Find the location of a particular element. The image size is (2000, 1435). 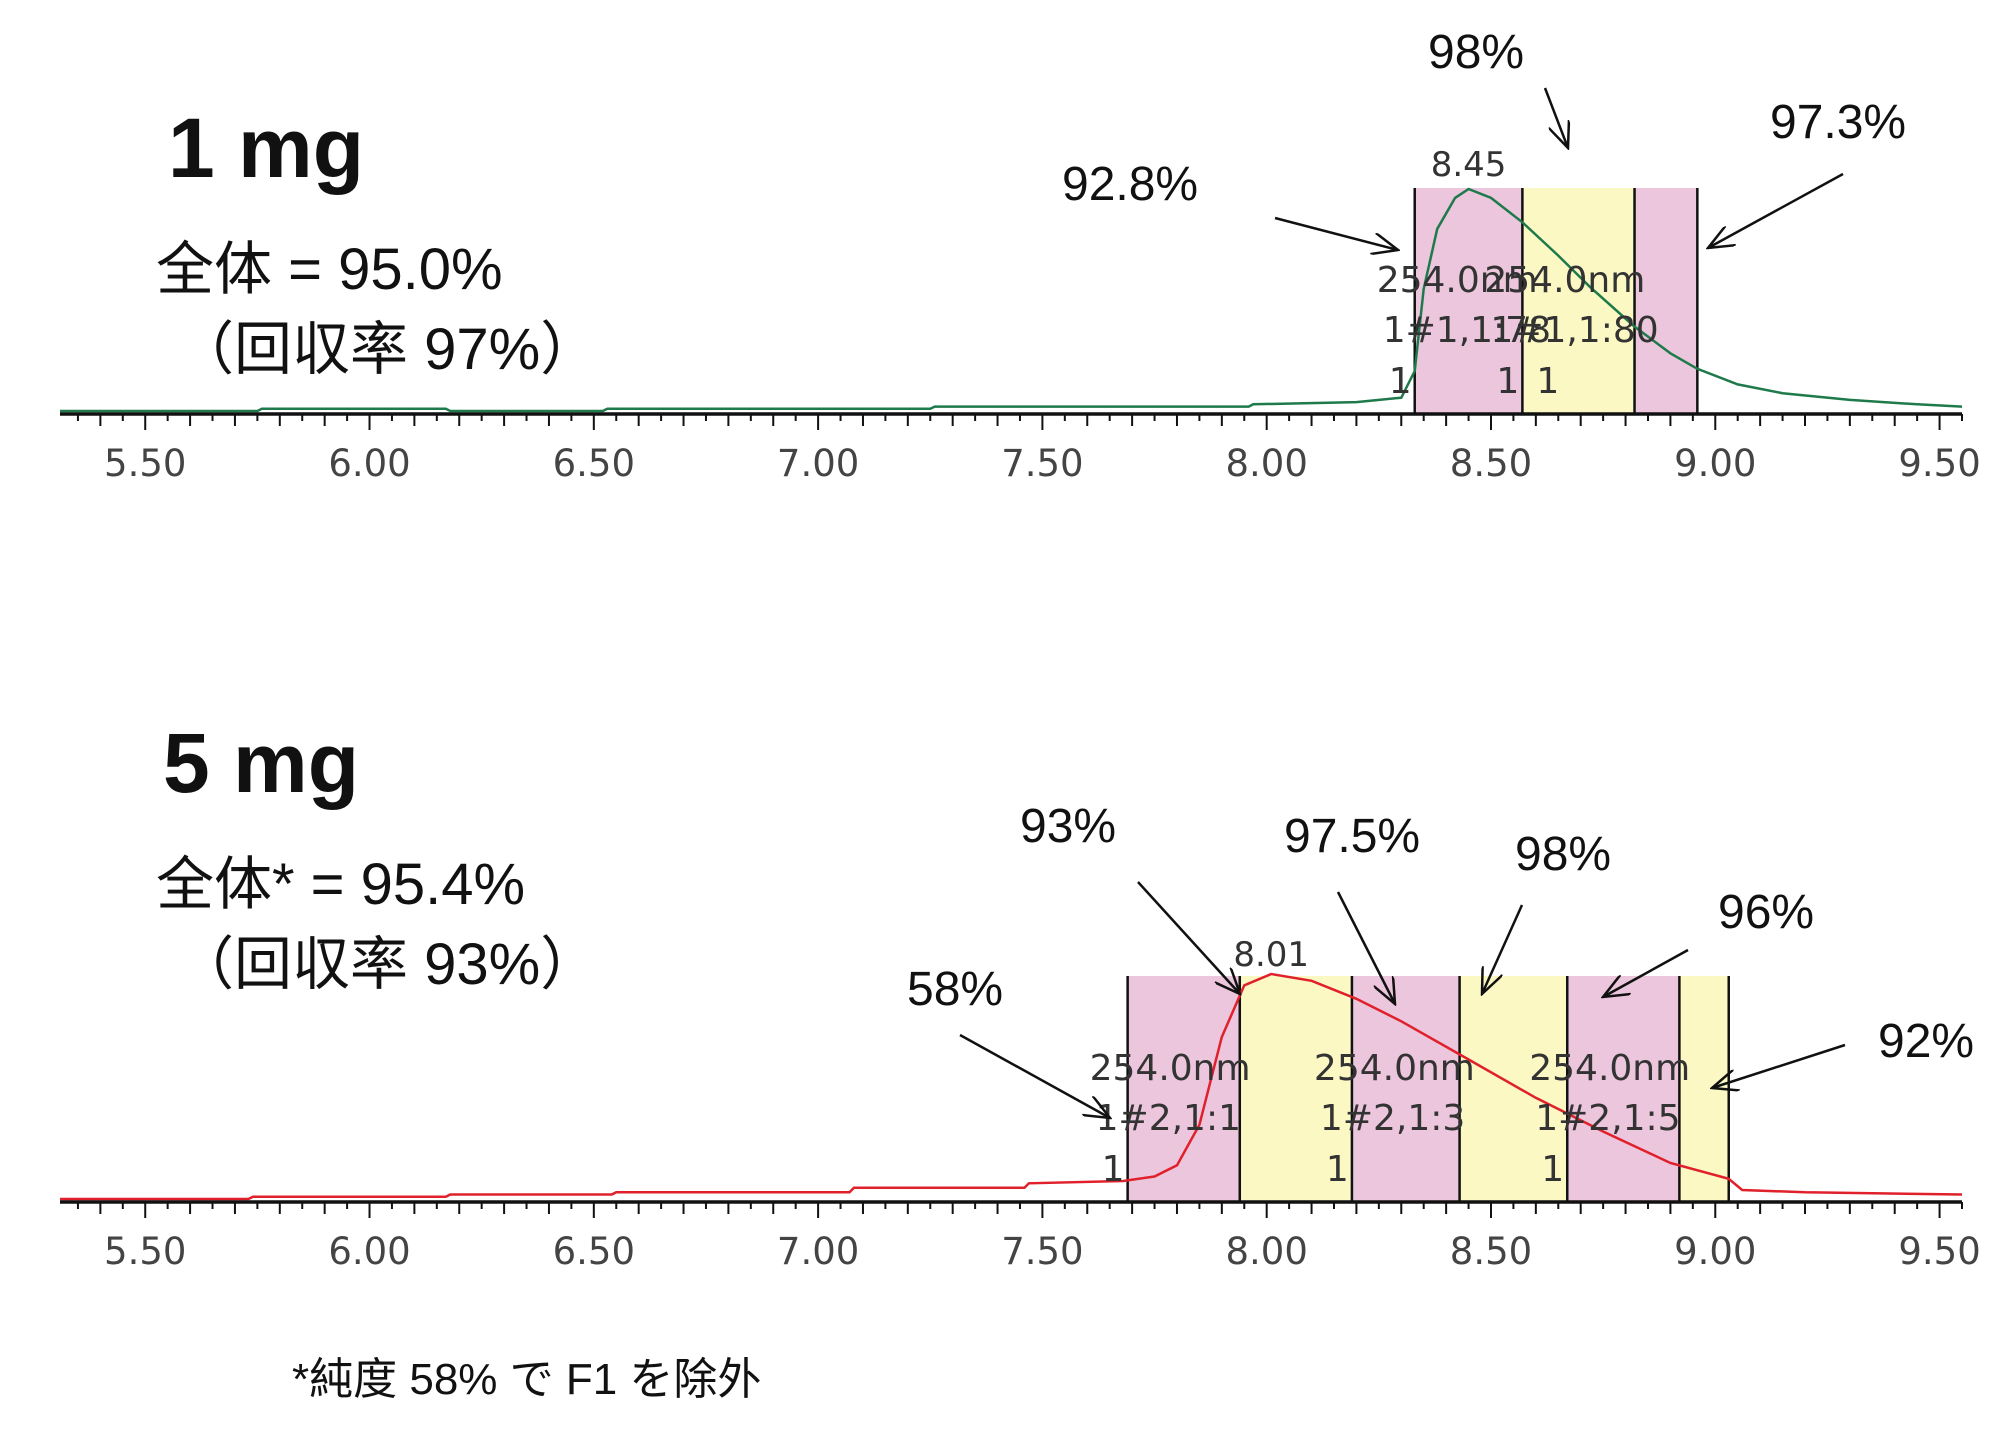

annotation-97-5: 97.5% is located at coordinates (1352, 836).